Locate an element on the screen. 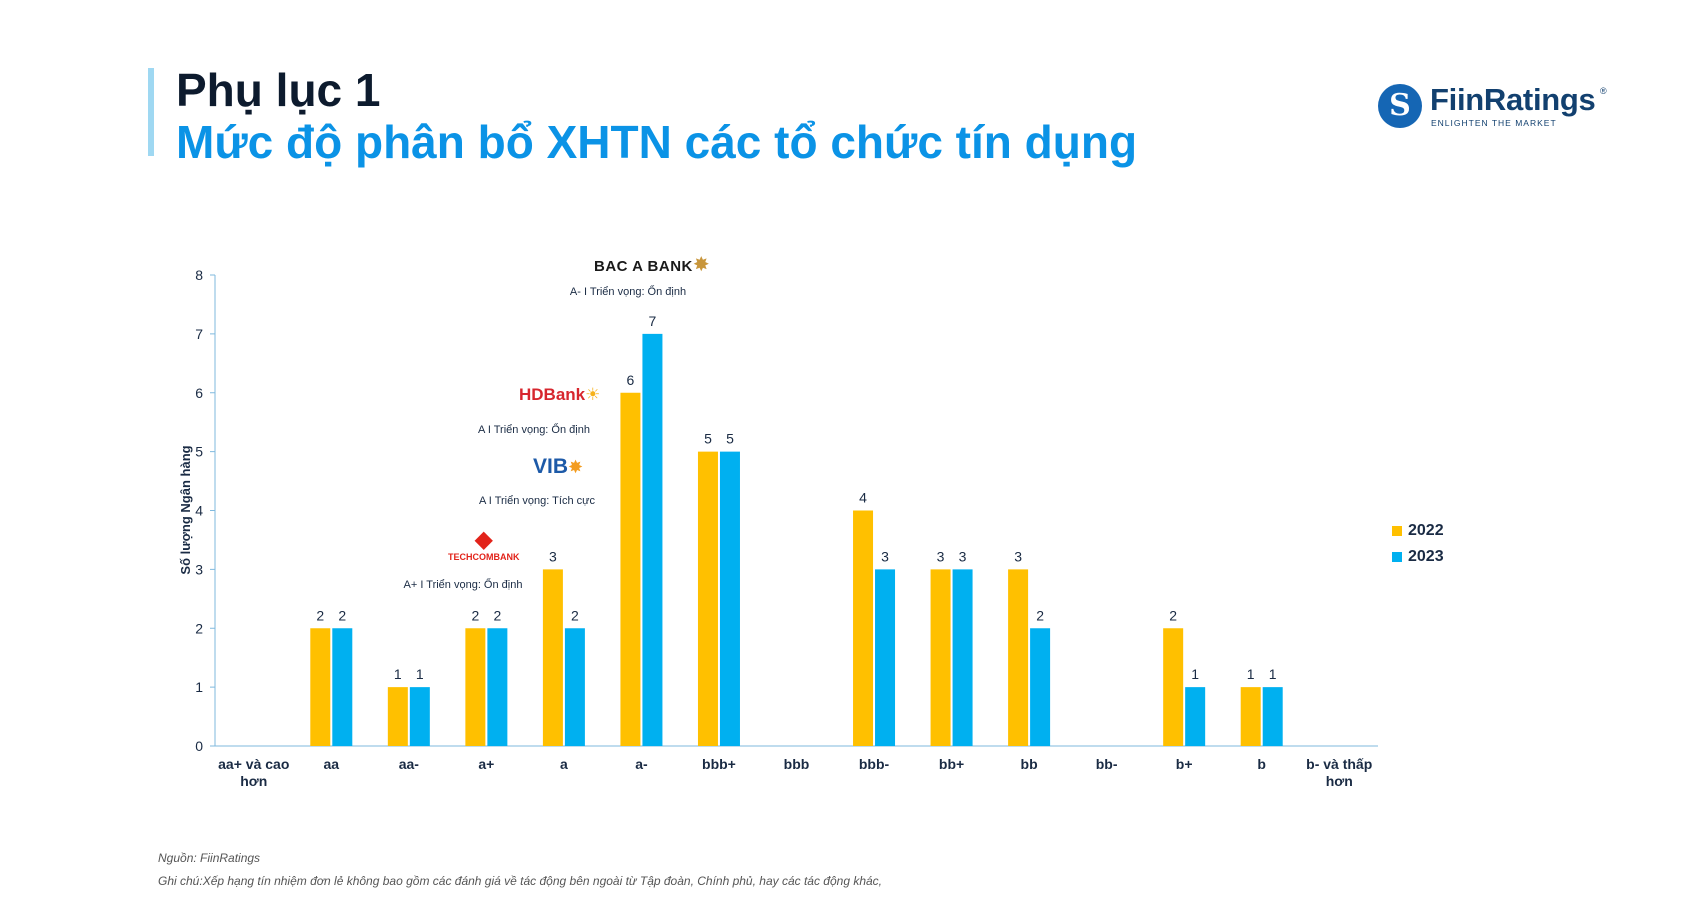 Image resolution: width=1698 pixels, height=900 pixels. x-tick-label-line: a+ is located at coordinates (486, 764).